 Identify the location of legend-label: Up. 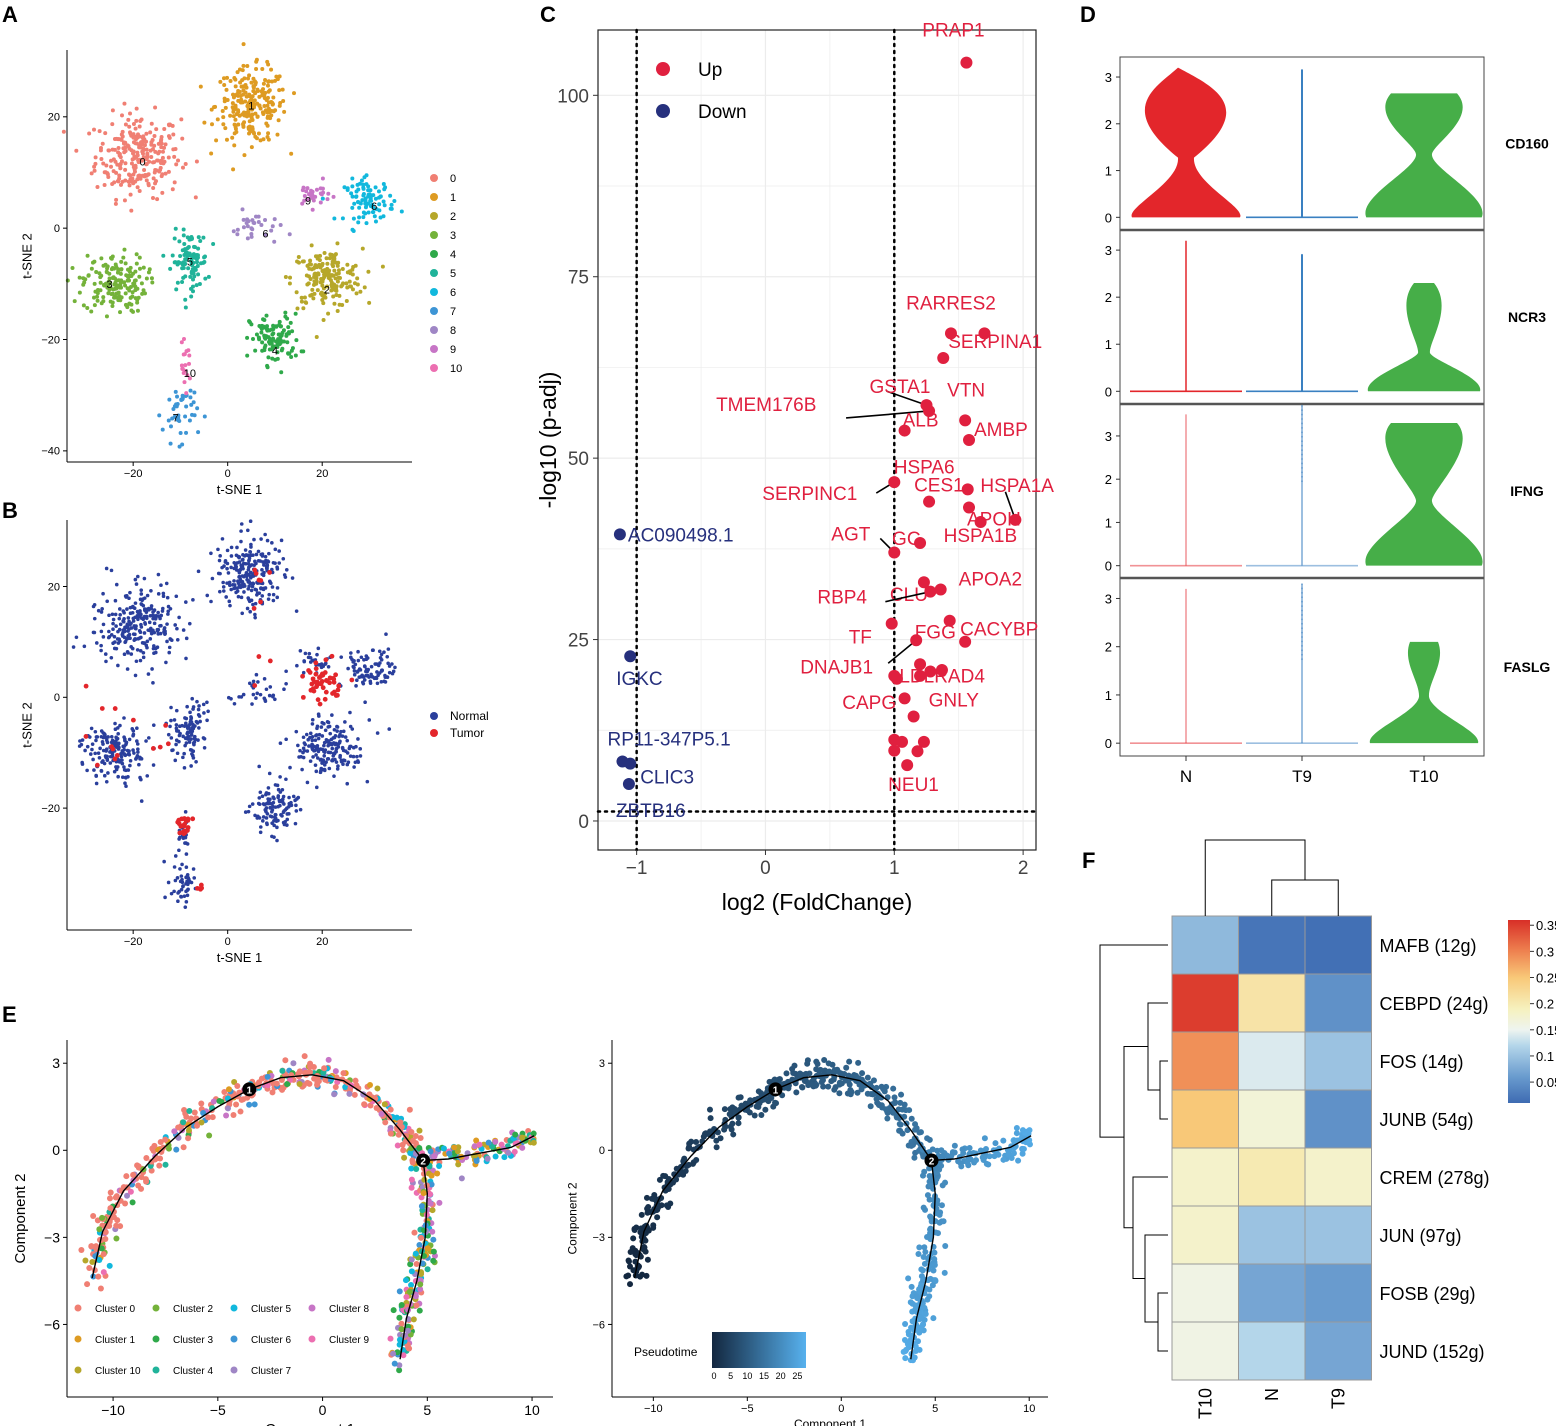
(710, 70).